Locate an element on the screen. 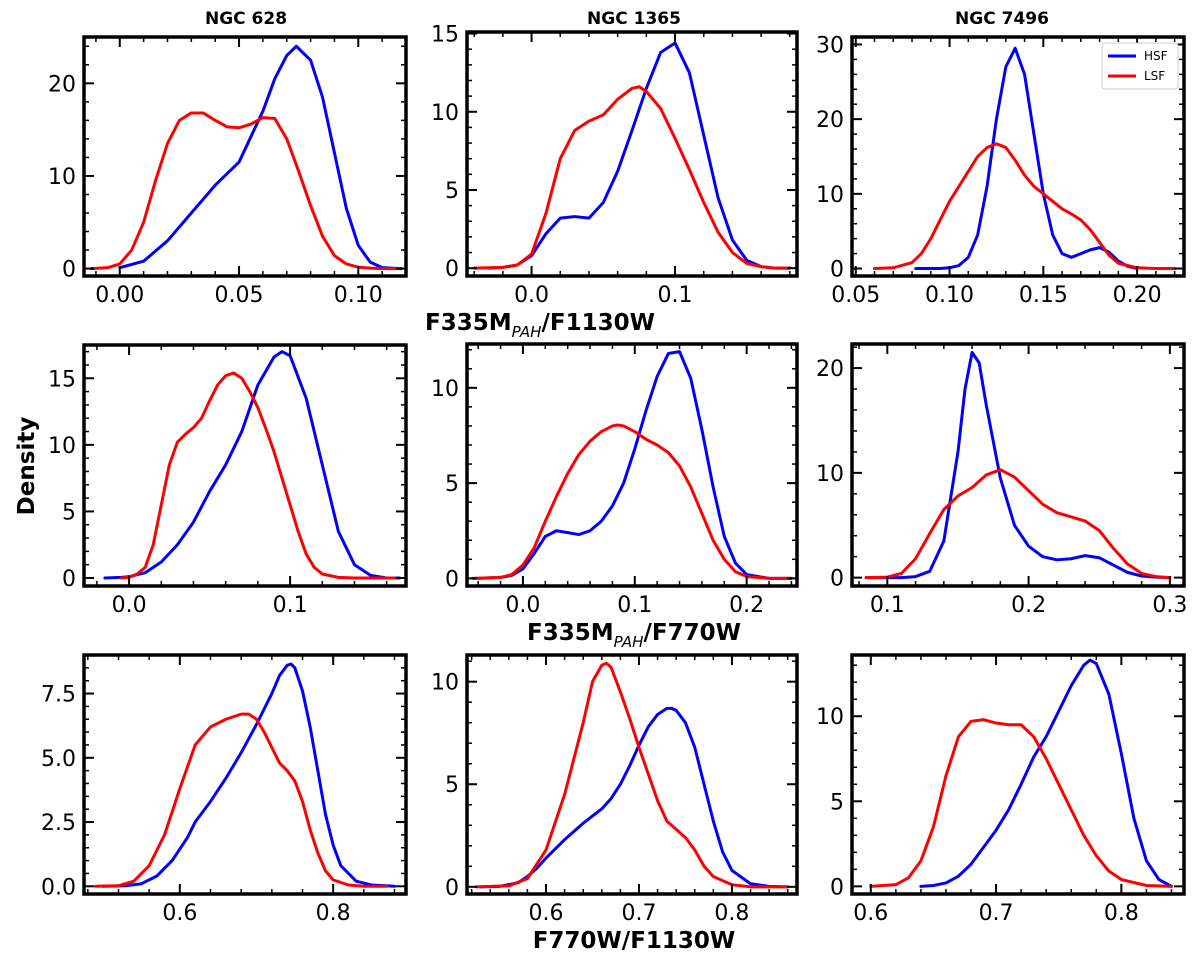 The image size is (1200, 966). y-tick-label-r1c2: 10 is located at coordinates (445, 113).